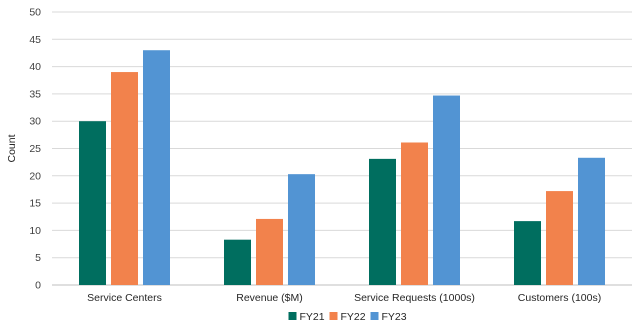 The image size is (638, 329). I want to click on x-category-label: Service Centers, so click(124, 298).